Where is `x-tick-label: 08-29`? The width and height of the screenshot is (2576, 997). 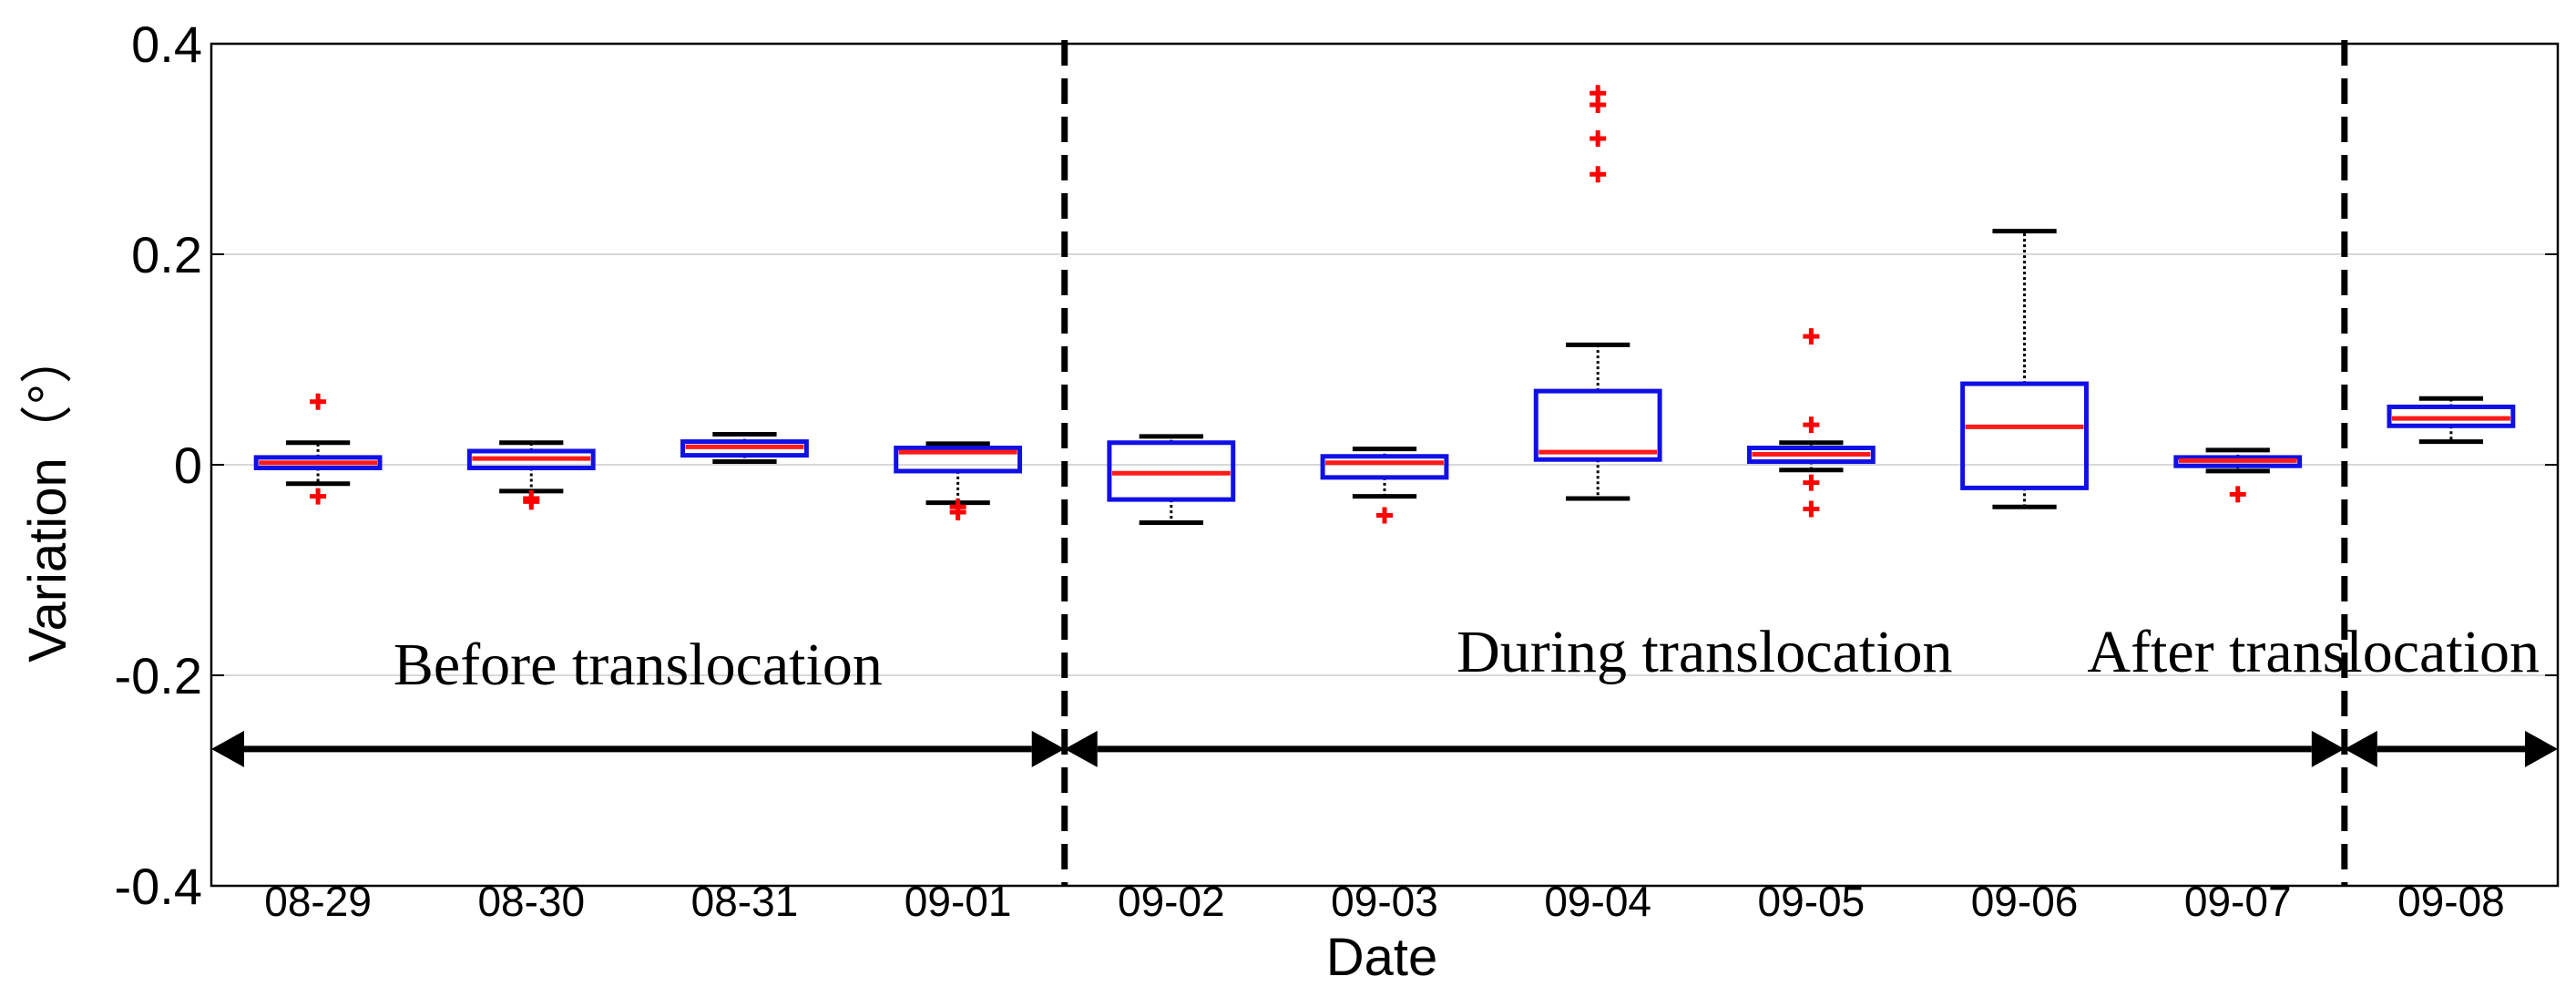
x-tick-label: 08-29 is located at coordinates (318, 901).